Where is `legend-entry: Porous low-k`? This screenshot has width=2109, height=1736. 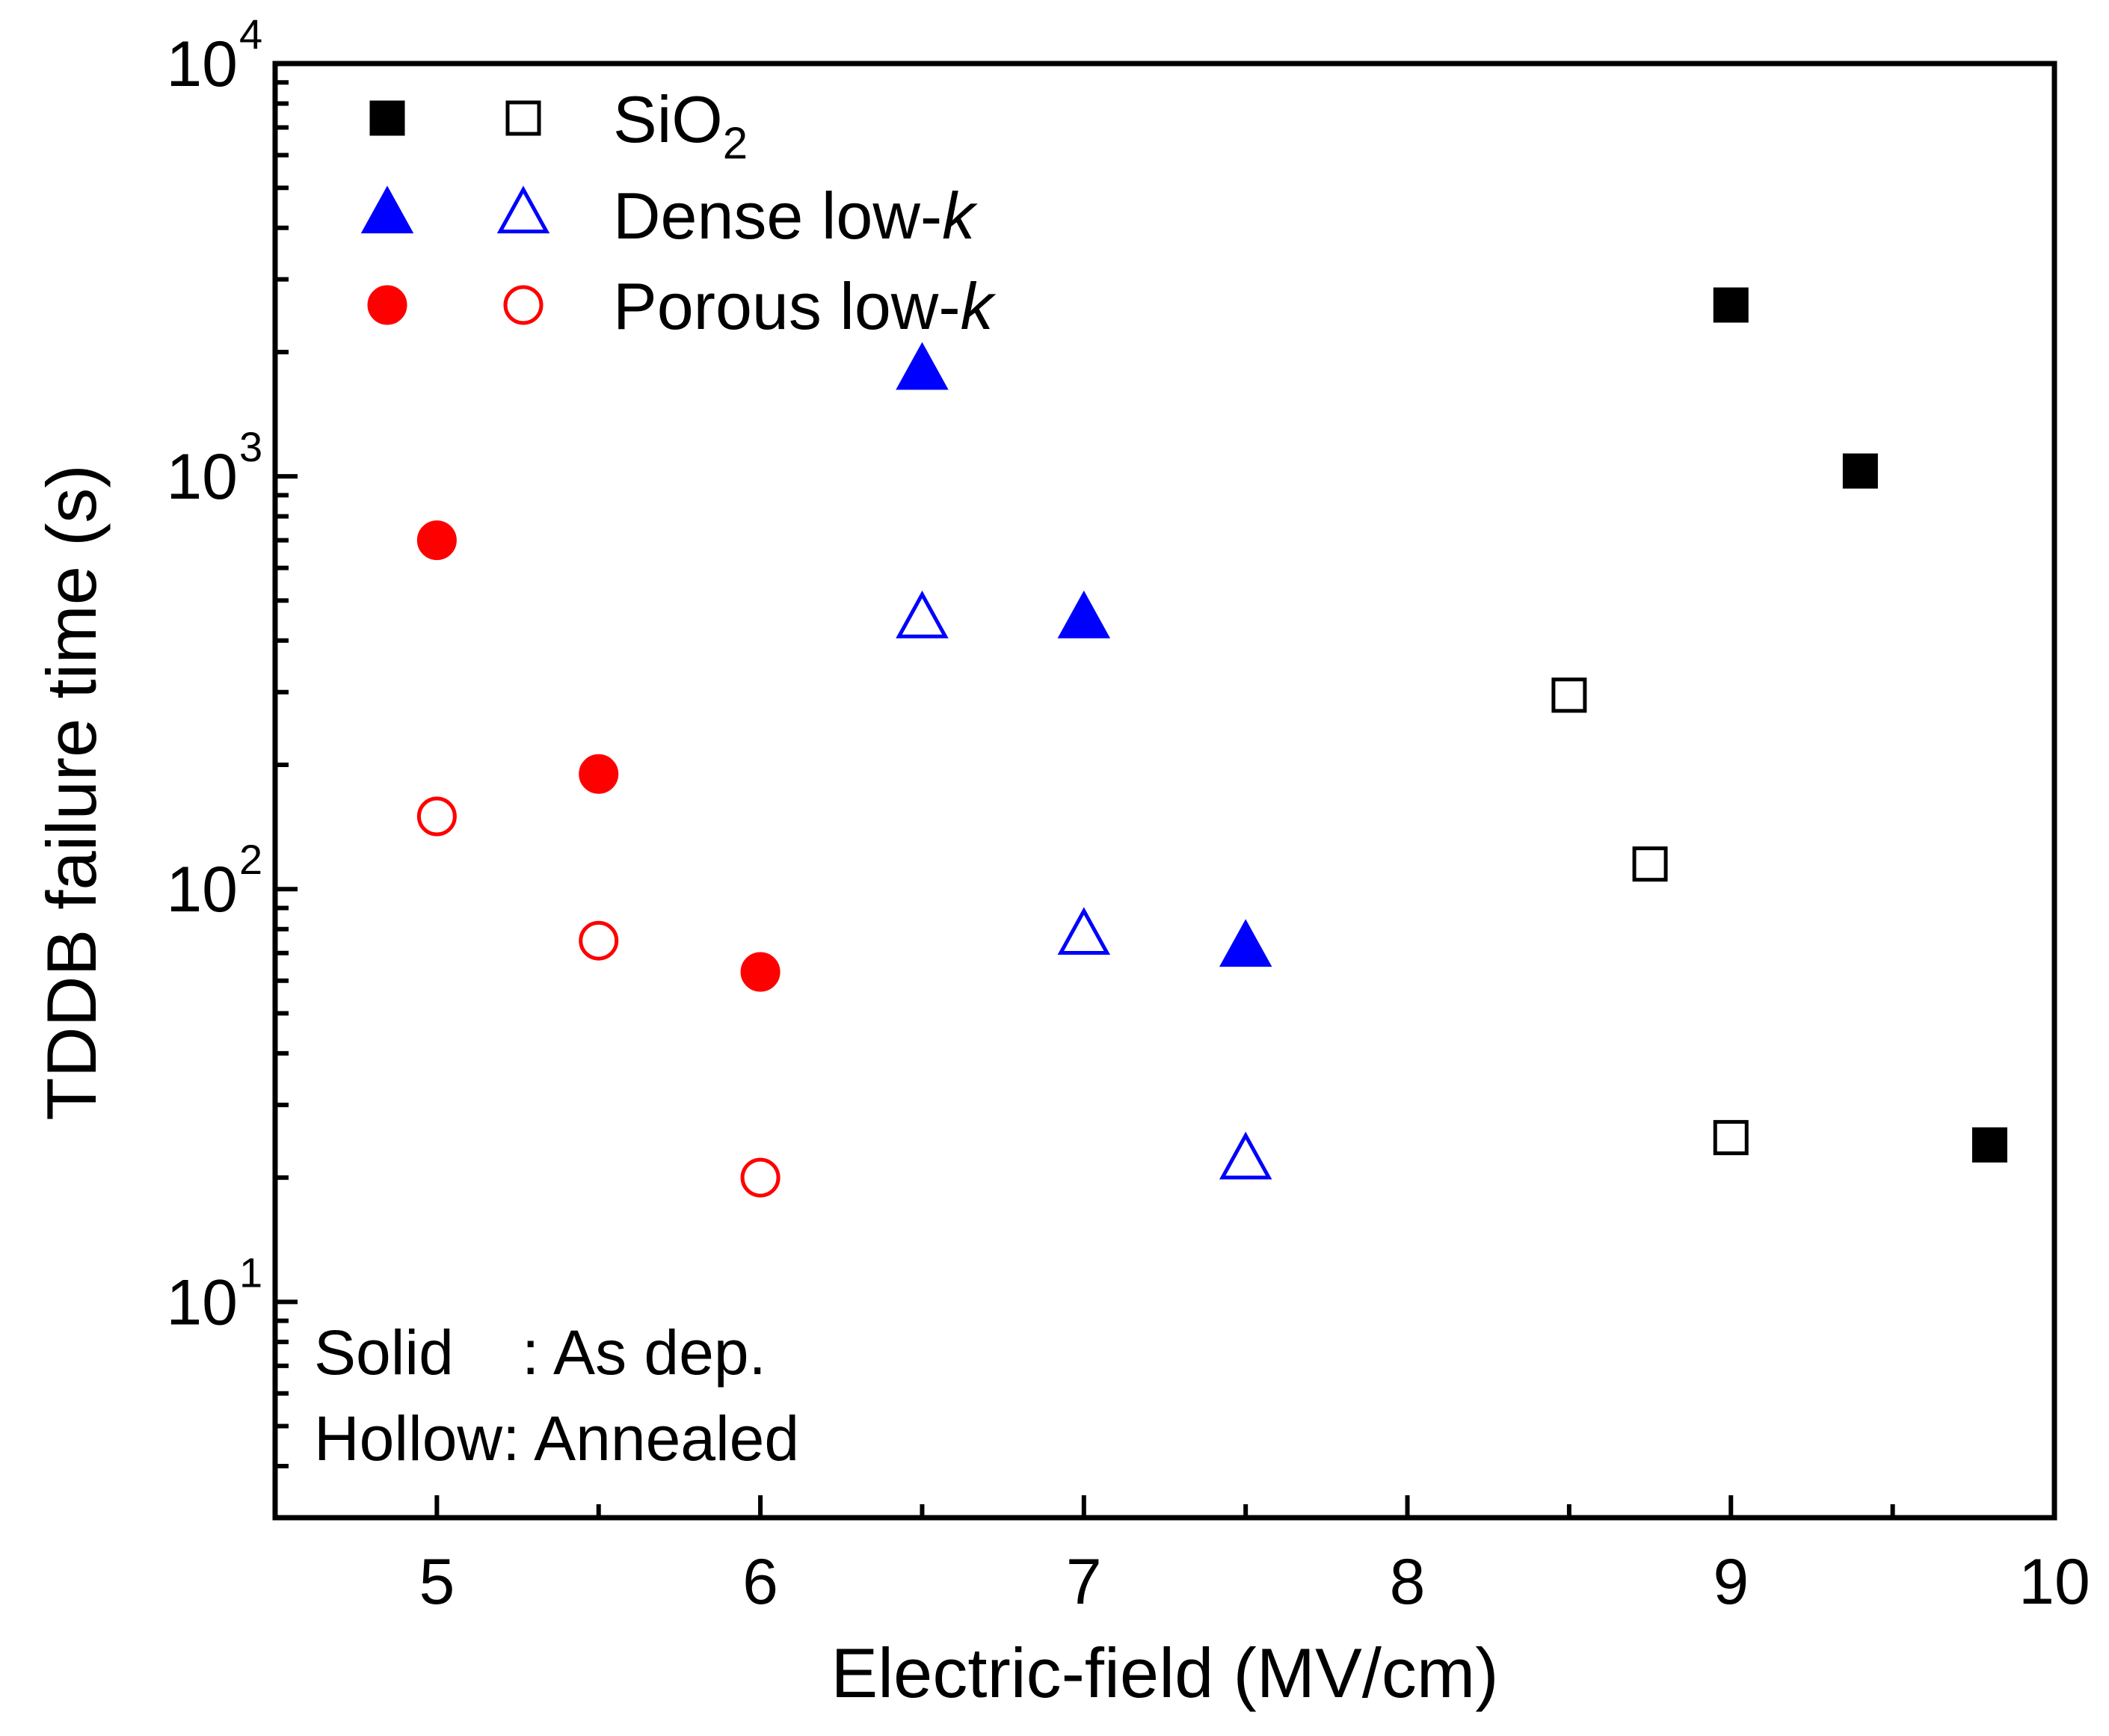 legend-entry: Porous low-k is located at coordinates (682, 306).